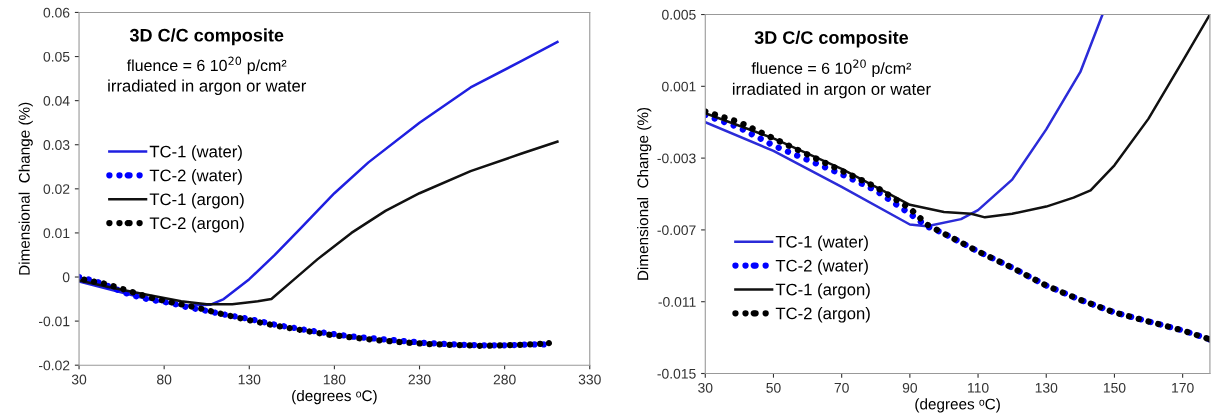 This screenshot has height=415, width=1216. What do you see at coordinates (1183, 387) in the screenshot?
I see `x-tick-label: 170` at bounding box center [1183, 387].